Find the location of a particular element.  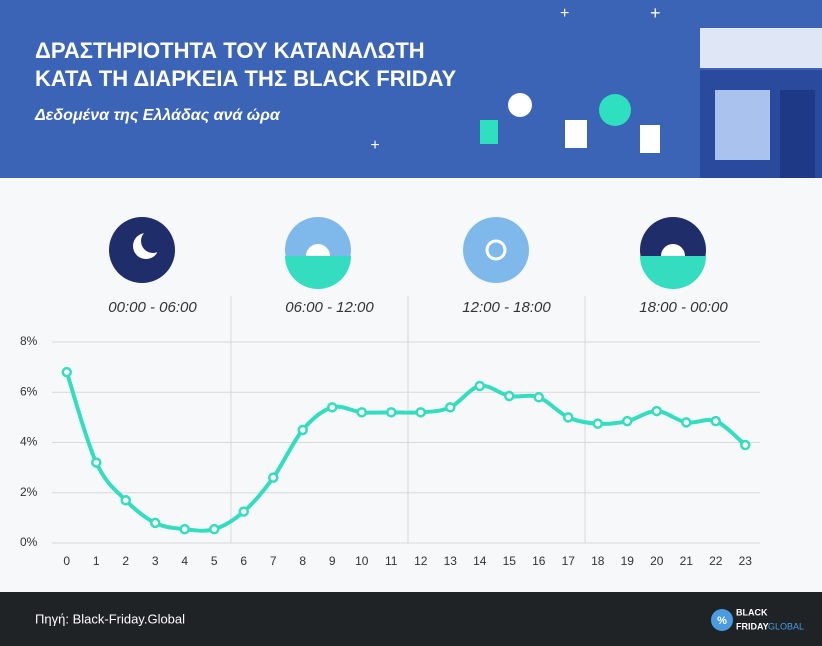

y-tick-label: 6% is located at coordinates (29, 391).